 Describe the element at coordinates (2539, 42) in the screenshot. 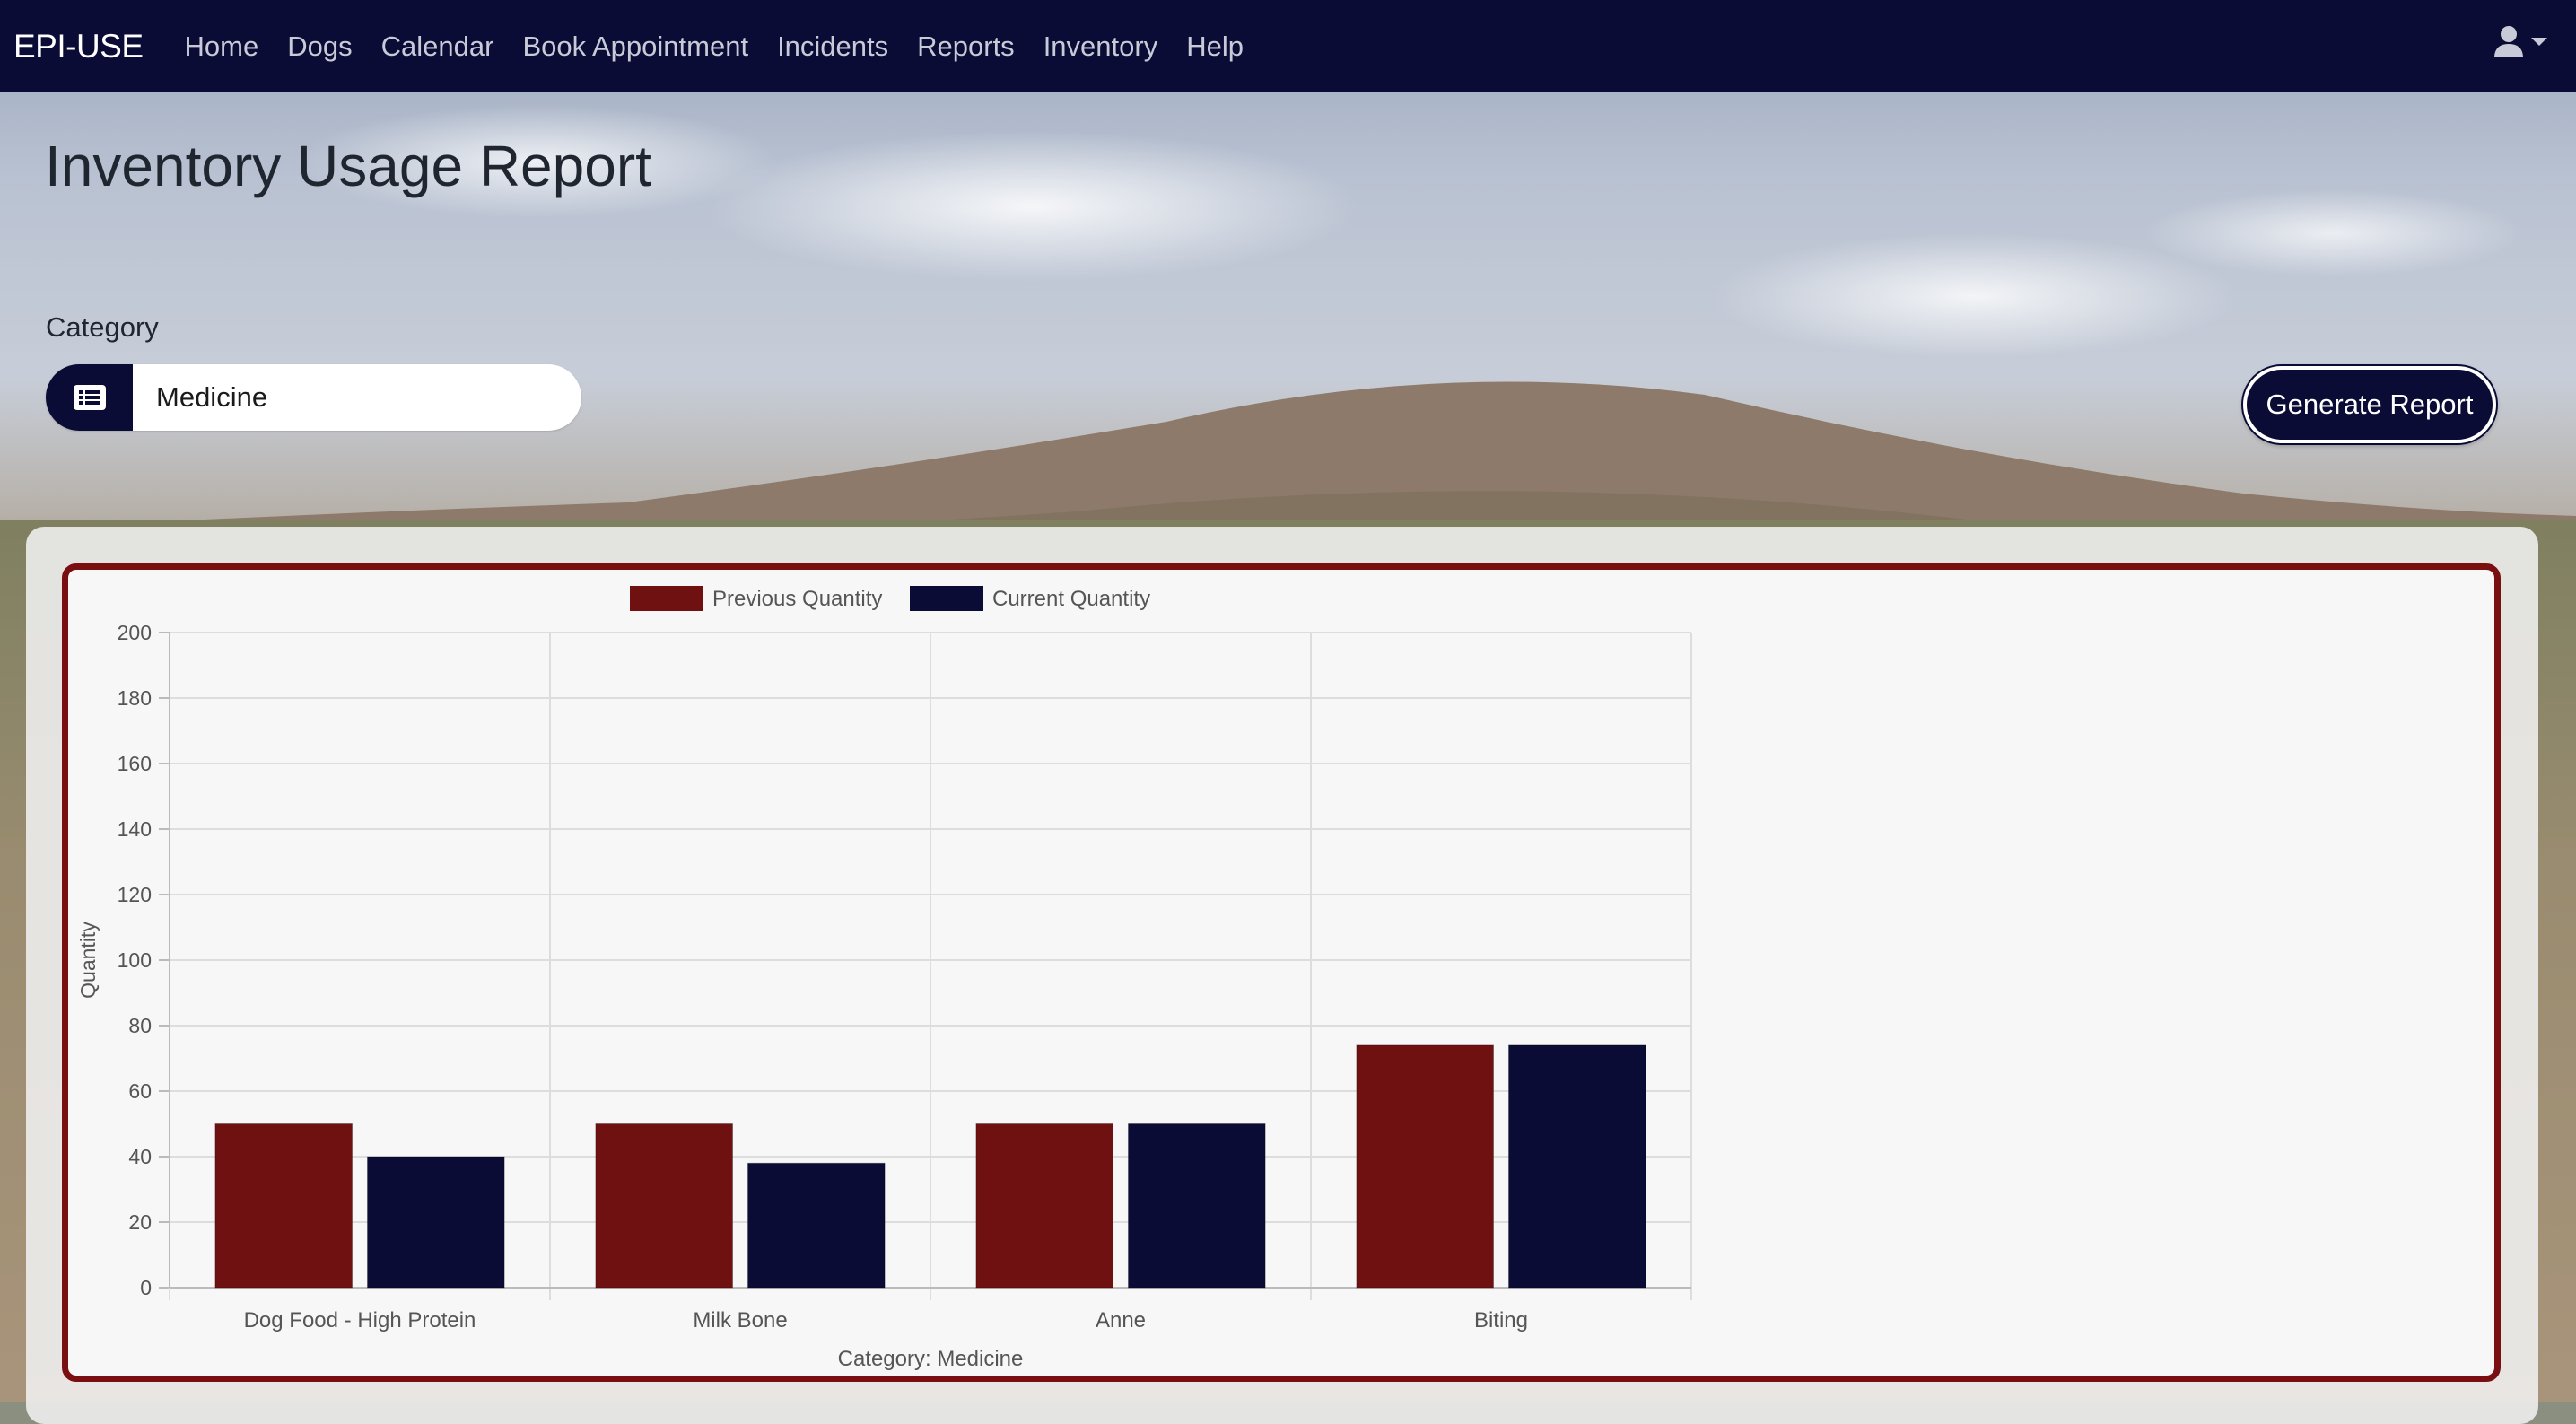

I see `caret-down-icon` at that location.